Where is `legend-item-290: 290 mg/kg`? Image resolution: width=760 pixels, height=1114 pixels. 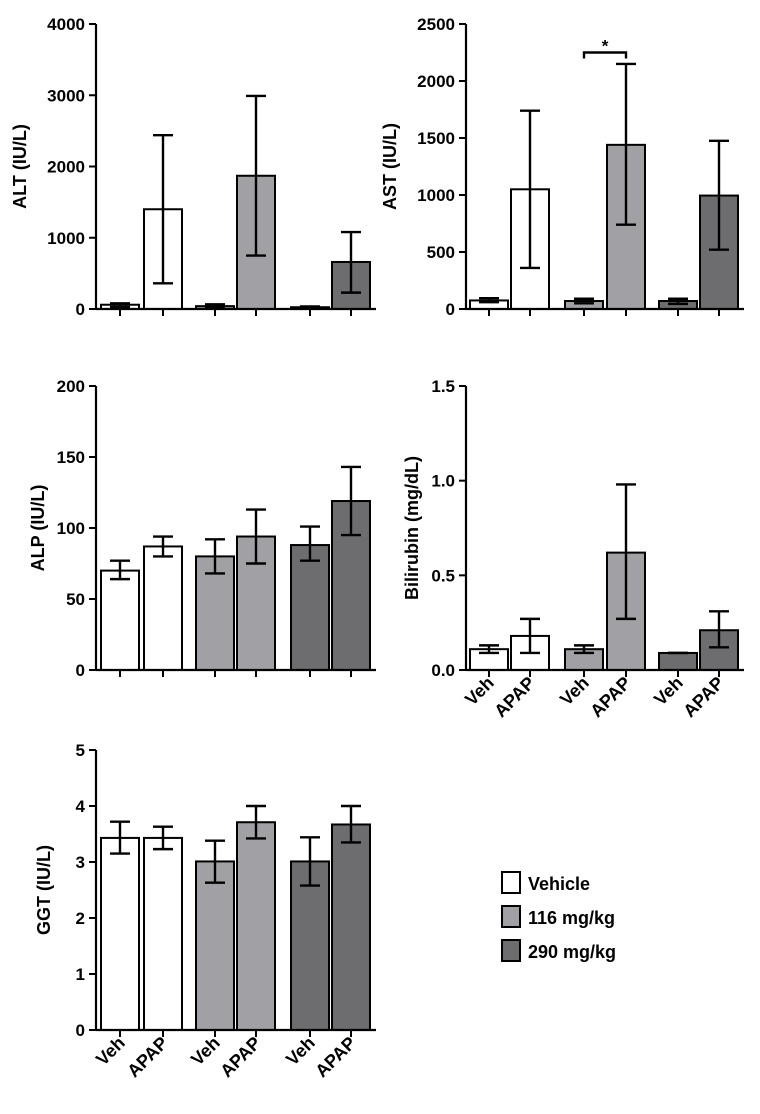 legend-item-290: 290 mg/kg is located at coordinates (558, 950).